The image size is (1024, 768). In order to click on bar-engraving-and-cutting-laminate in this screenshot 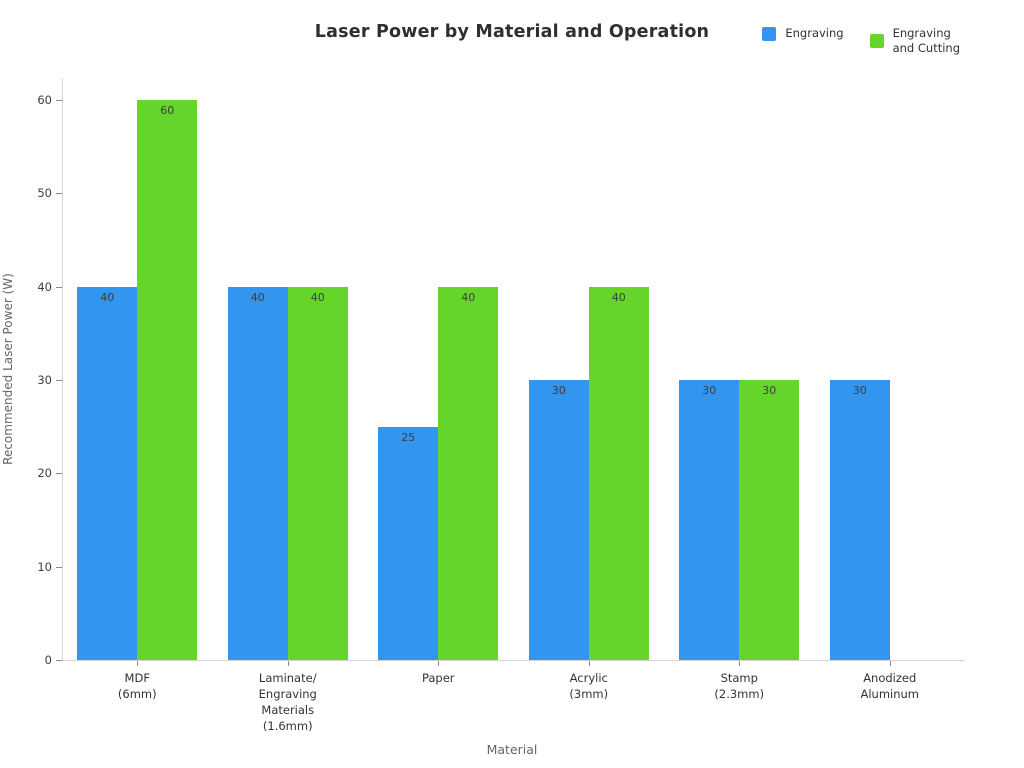, I will do `click(317, 473)`.